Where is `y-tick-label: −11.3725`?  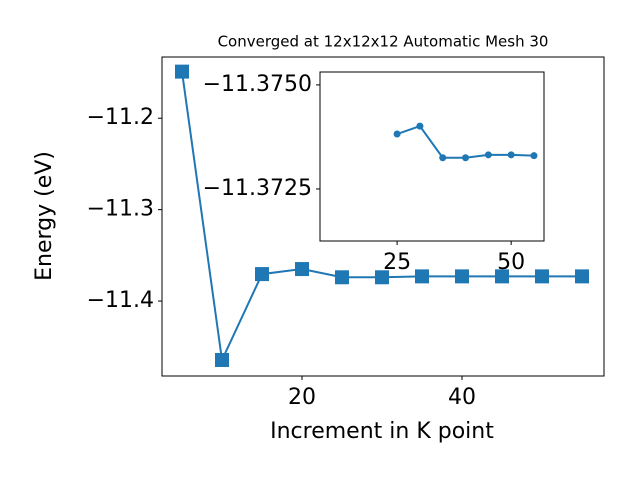 y-tick-label: −11.3725 is located at coordinates (257, 188).